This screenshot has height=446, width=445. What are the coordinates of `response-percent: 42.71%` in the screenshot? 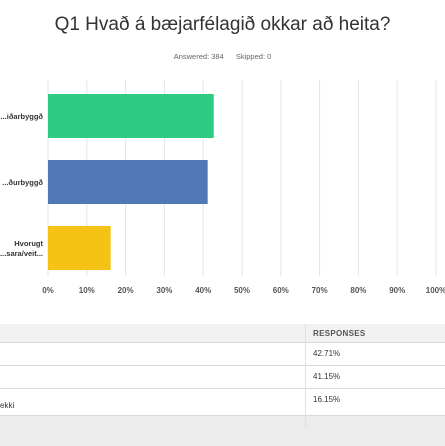 It's located at (327, 353).